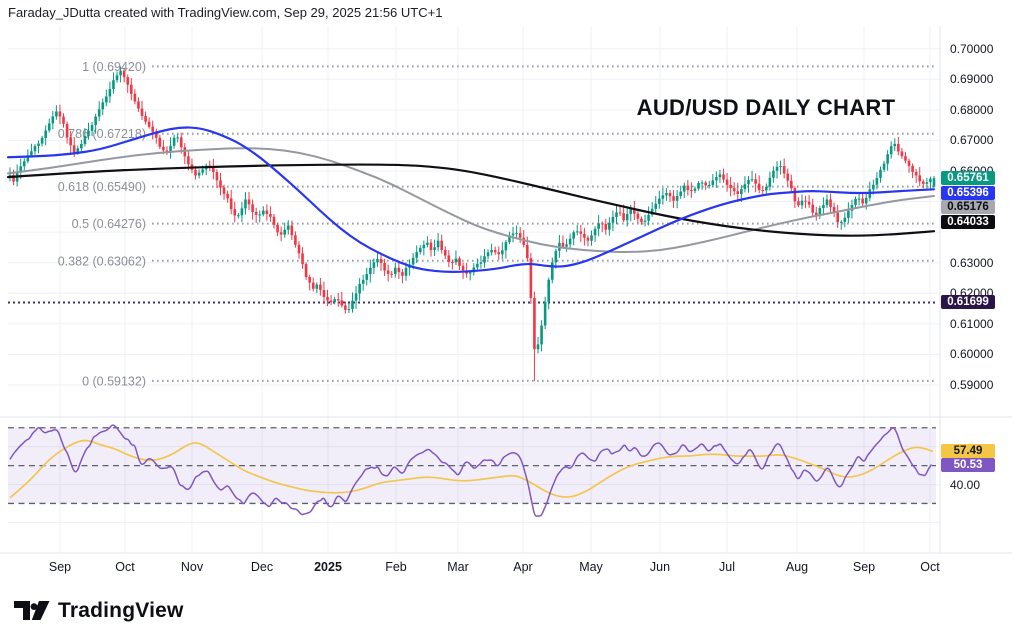 This screenshot has height=643, width=1020. I want to click on rsi-line, so click(471, 470).